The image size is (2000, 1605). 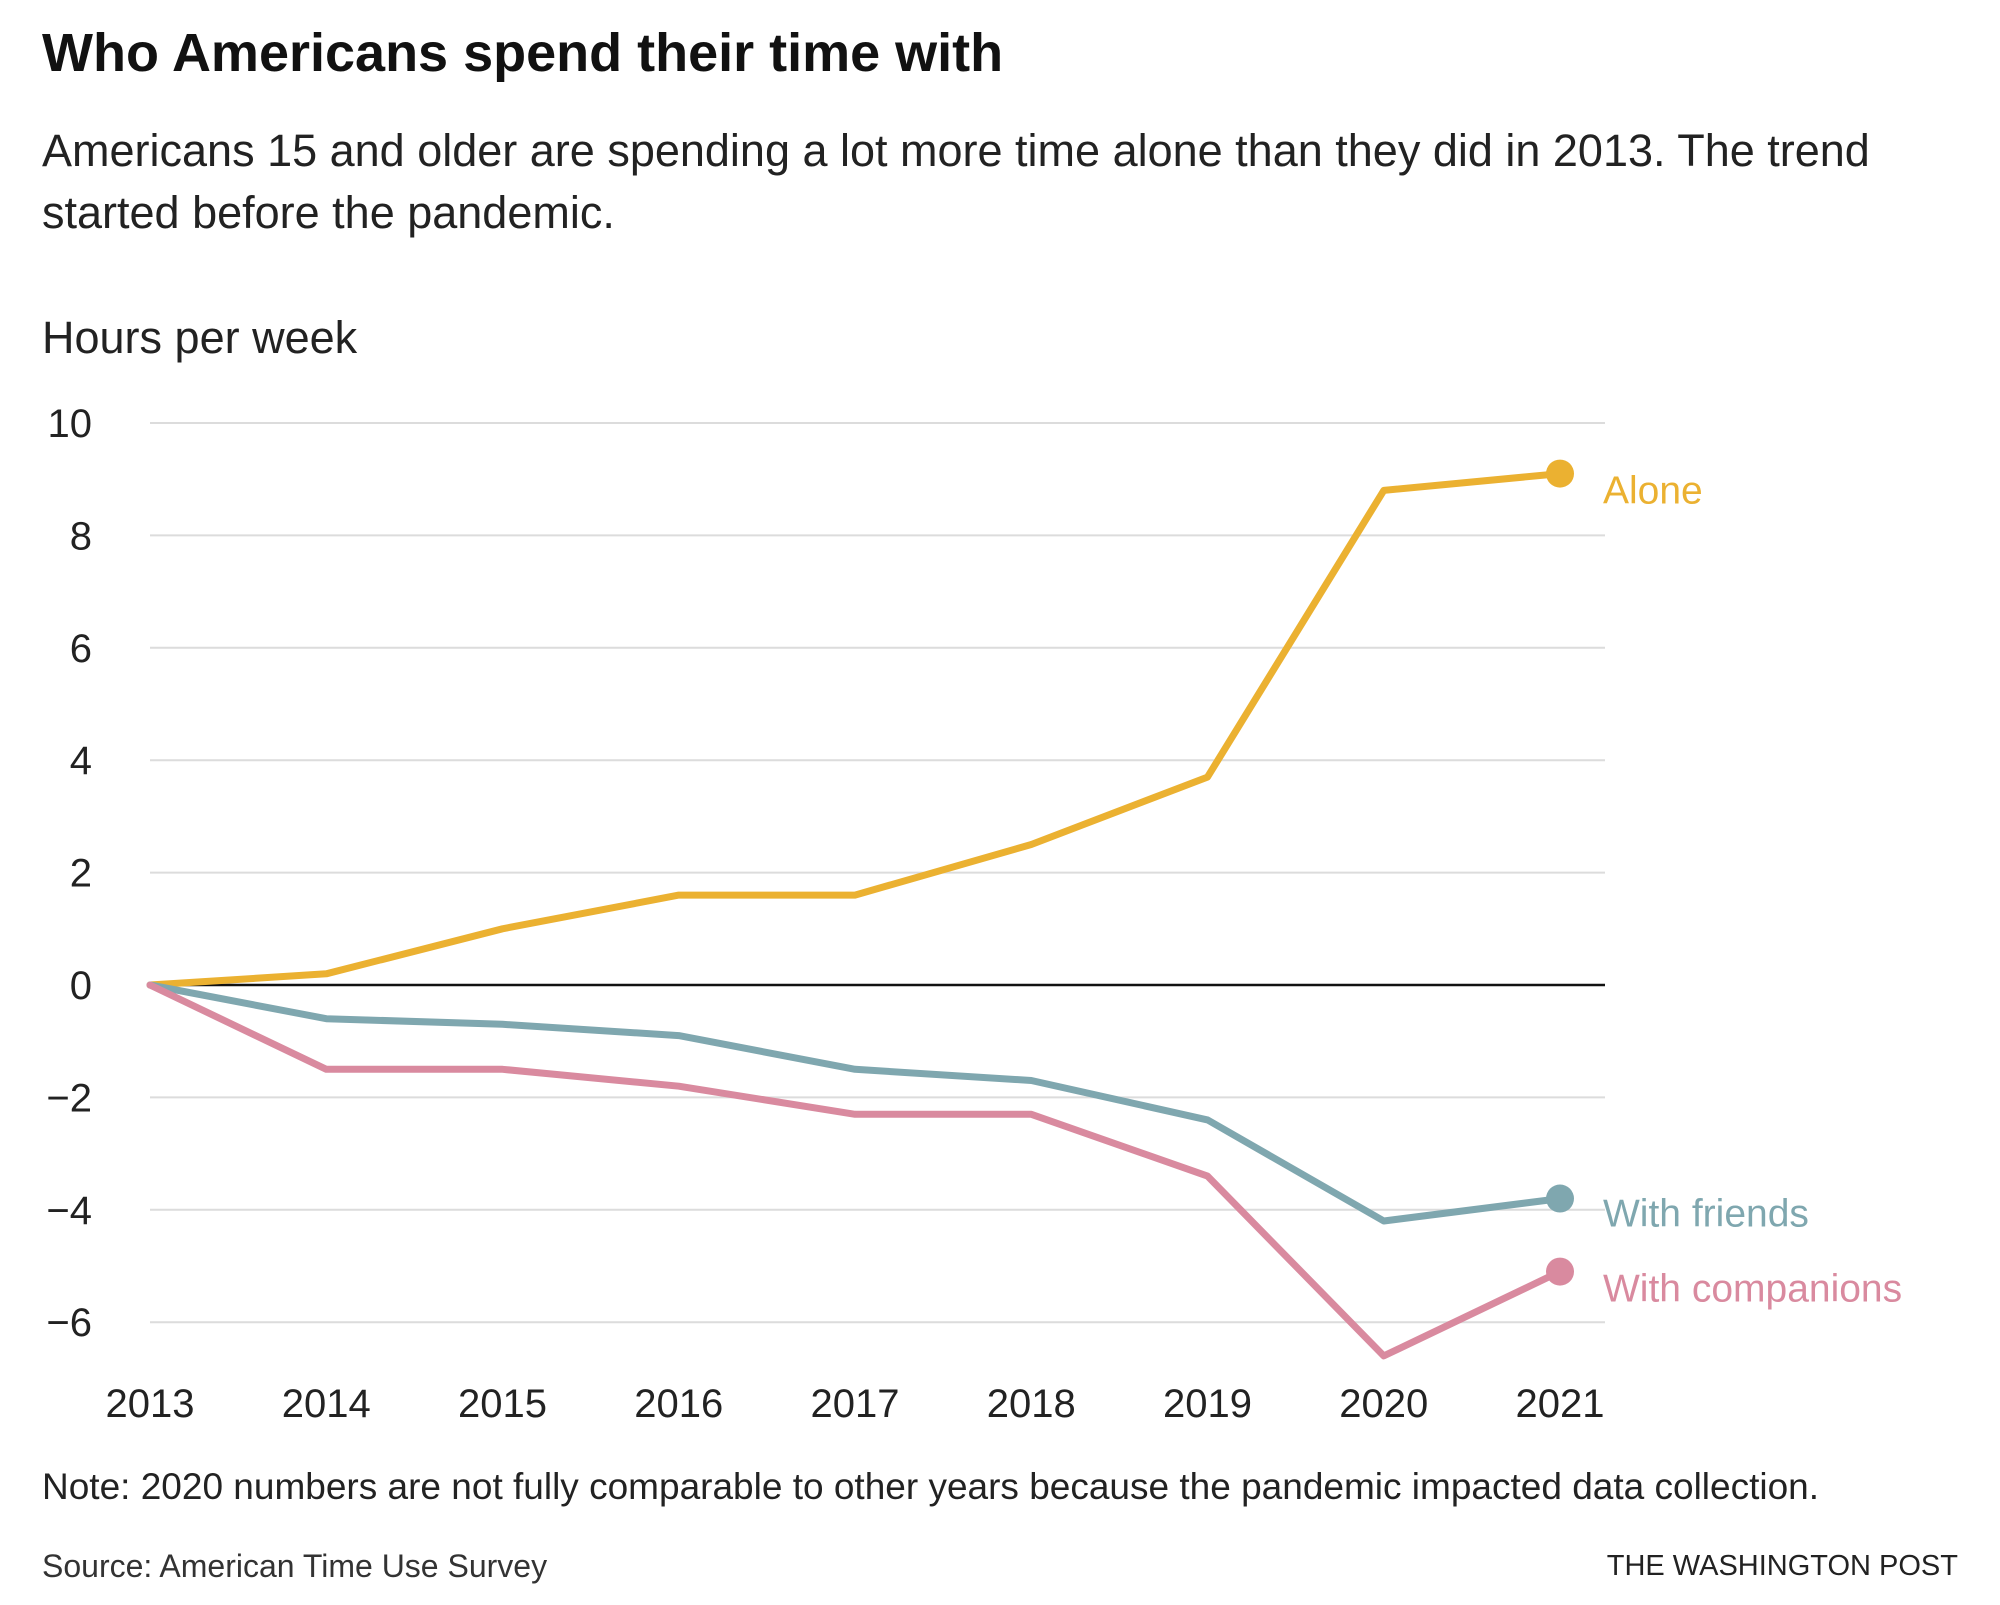 What do you see at coordinates (295, 1566) in the screenshot?
I see `chart-source: Source: American Time Use Survey` at bounding box center [295, 1566].